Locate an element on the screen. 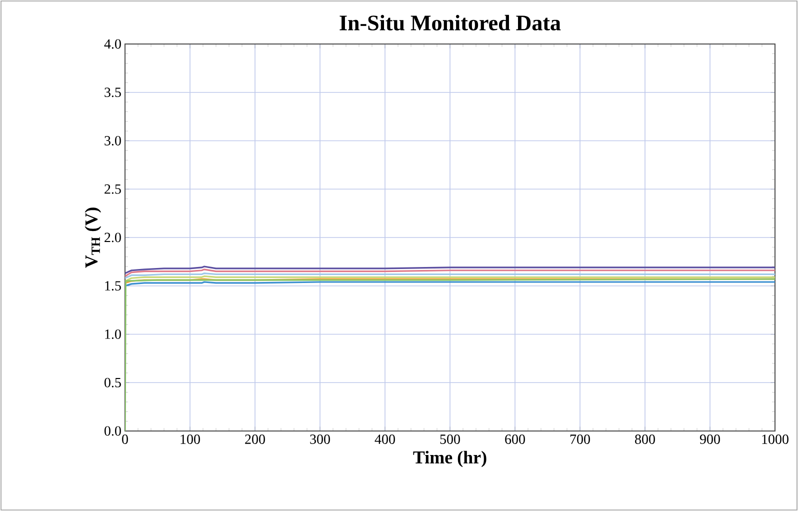 The width and height of the screenshot is (798, 511). y-tick-label: 4.0 is located at coordinates (112, 44).